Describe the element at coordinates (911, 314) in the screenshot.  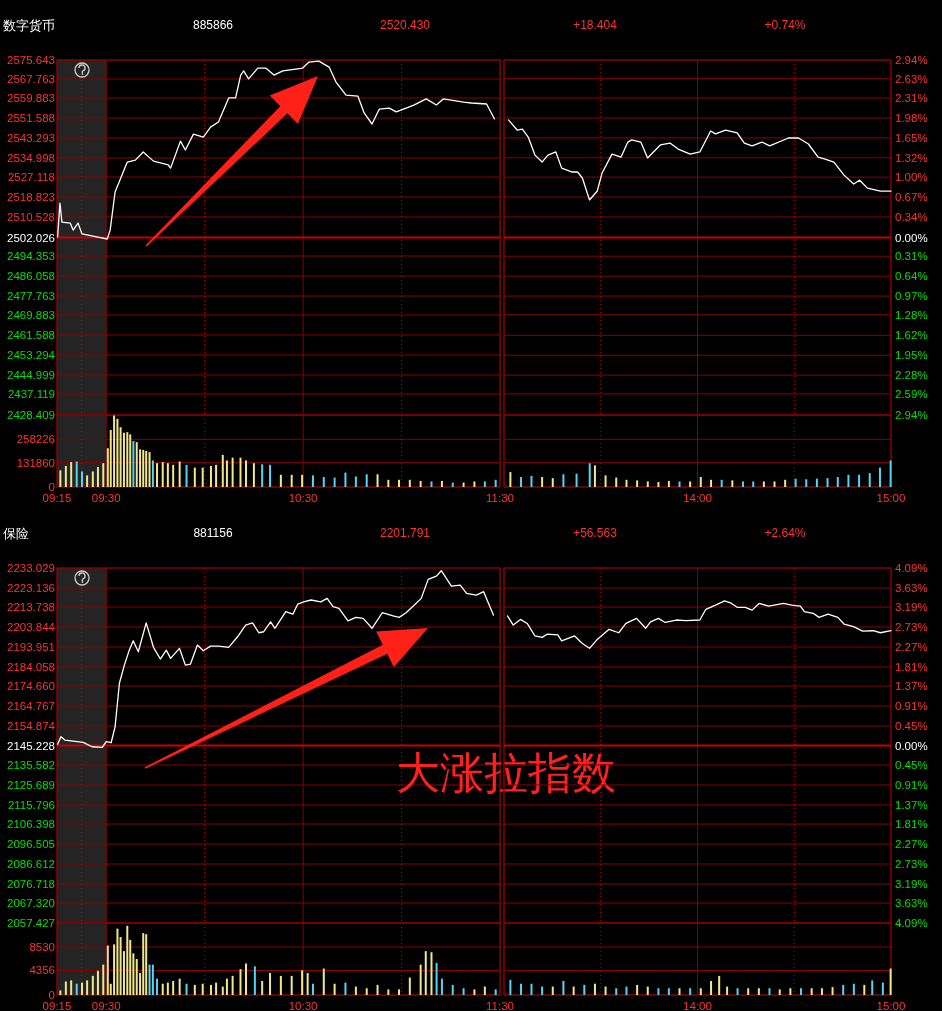
I see `y2-tick-label: 1.28%` at that location.